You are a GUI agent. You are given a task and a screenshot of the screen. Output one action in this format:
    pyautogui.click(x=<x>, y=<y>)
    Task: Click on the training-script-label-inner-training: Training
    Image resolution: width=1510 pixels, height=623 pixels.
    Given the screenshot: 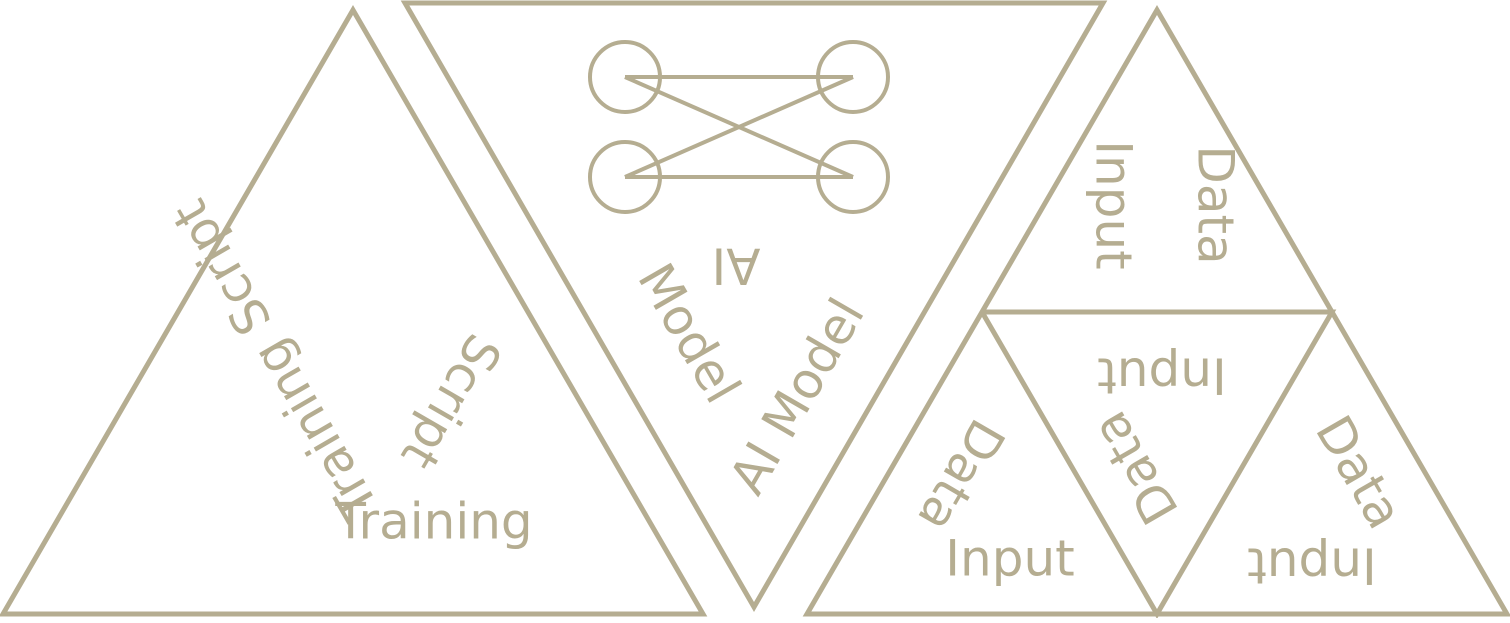 What is the action you would take?
    pyautogui.click(x=433, y=522)
    